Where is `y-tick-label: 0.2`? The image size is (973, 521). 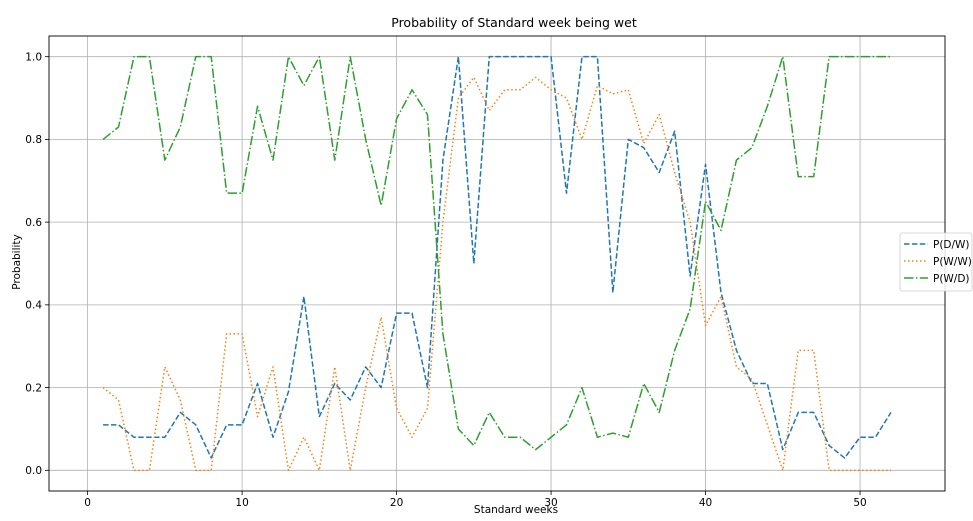 y-tick-label: 0.2 is located at coordinates (33, 388).